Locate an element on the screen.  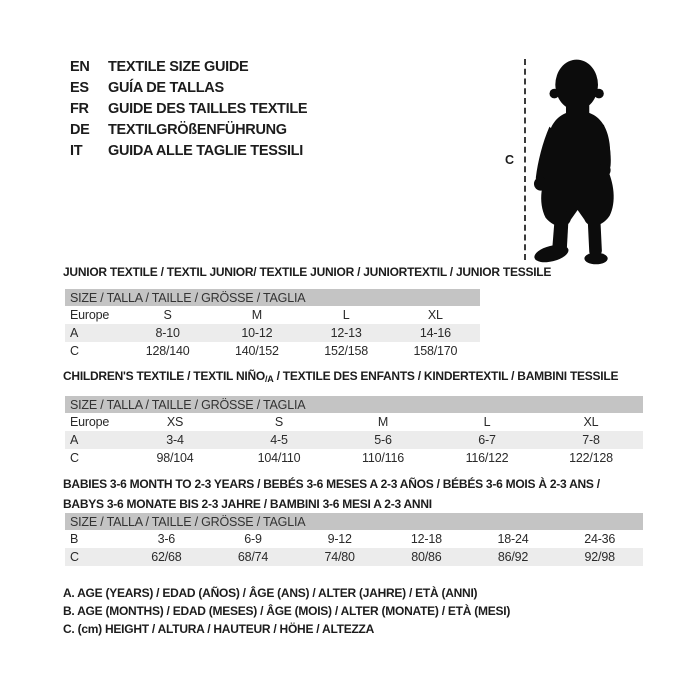
age-cell: 3-6 is located at coordinates (166, 539).